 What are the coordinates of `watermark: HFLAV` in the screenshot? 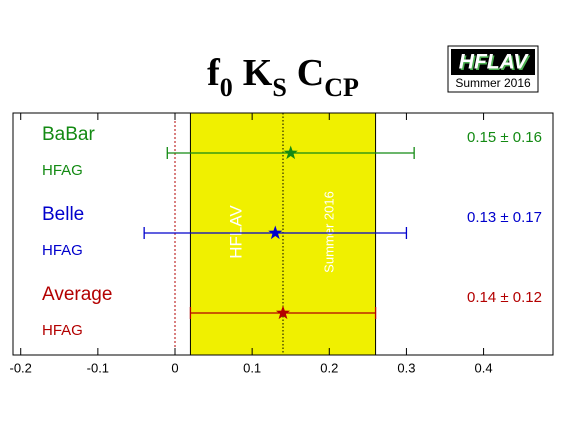 It's located at (235, 232).